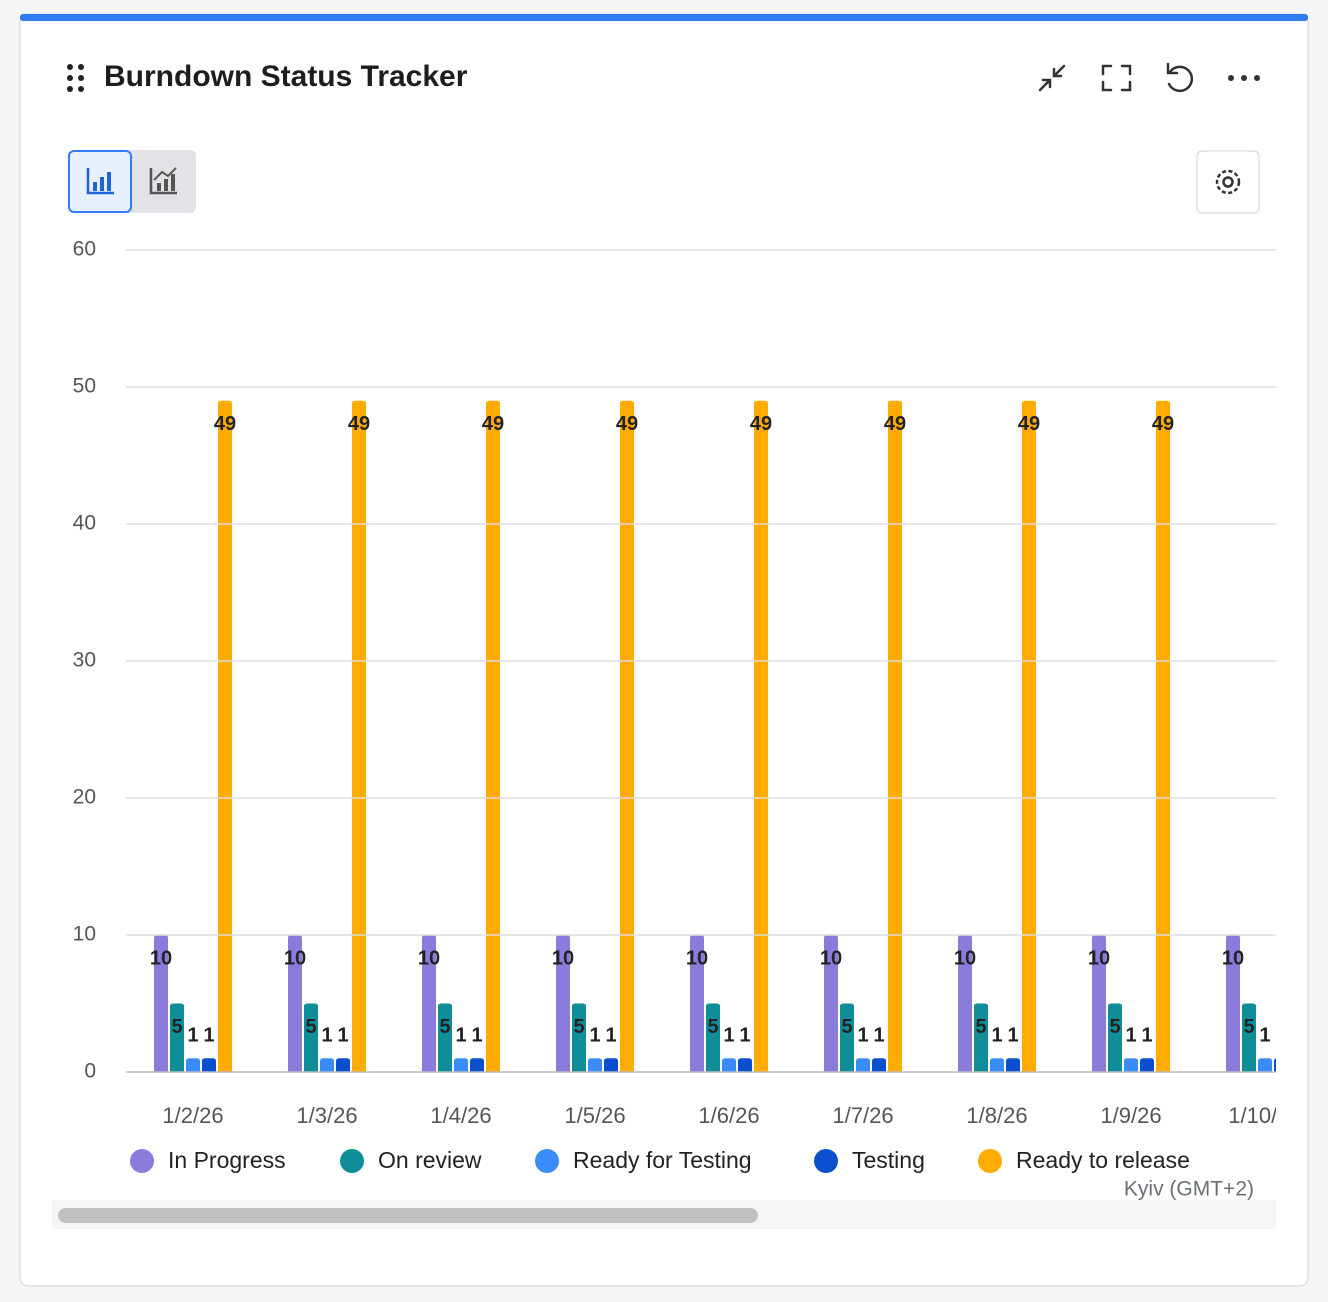 The height and width of the screenshot is (1302, 1328). What do you see at coordinates (1130, 1115) in the screenshot?
I see `x-tick-label: 1/9/26` at bounding box center [1130, 1115].